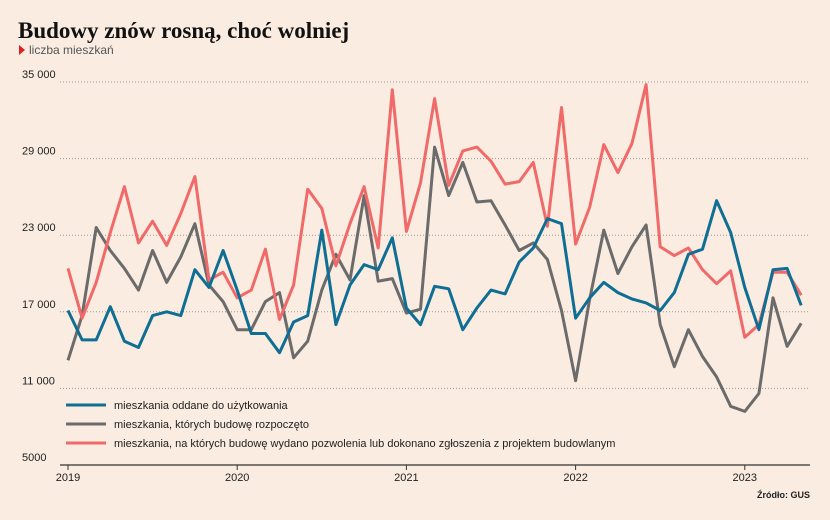 Image resolution: width=830 pixels, height=520 pixels. I want to click on y-tick-label: 23 000, so click(39, 228).